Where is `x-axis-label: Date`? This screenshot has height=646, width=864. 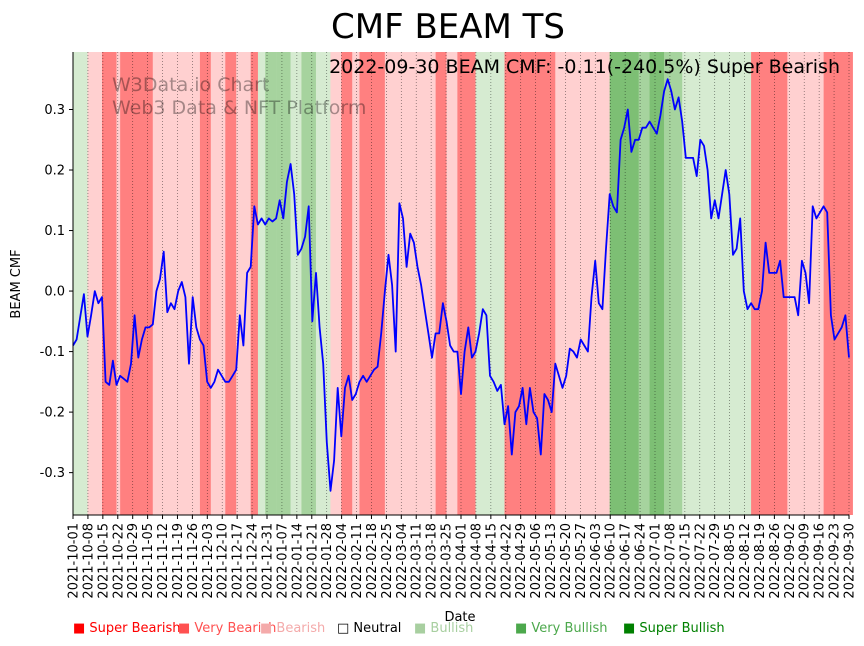
x-axis-label: Date is located at coordinates (459, 617).